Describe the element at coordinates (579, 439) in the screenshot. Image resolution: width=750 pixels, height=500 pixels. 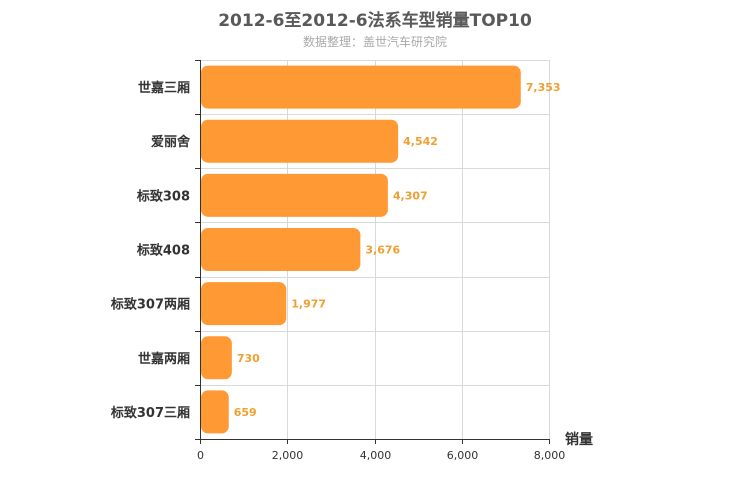
I see `x-axis-title: 销量` at that location.